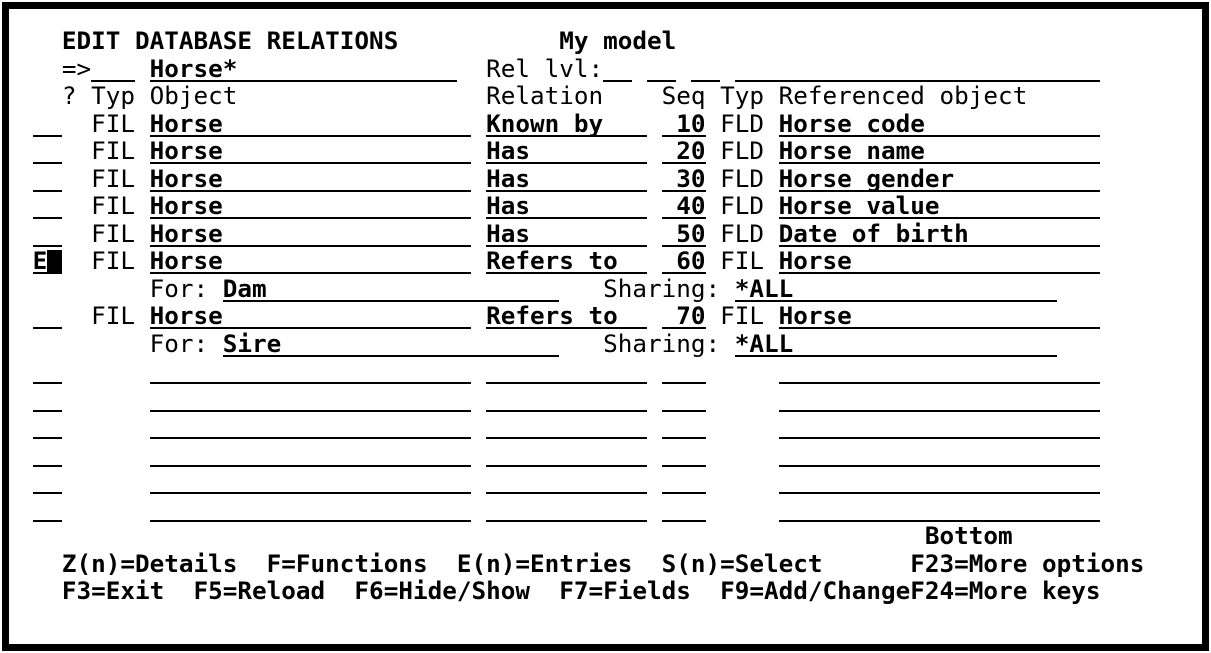  I want to click on relation-row: FIL Horse Refers to 70 FIL Horse, so click(608, 317).